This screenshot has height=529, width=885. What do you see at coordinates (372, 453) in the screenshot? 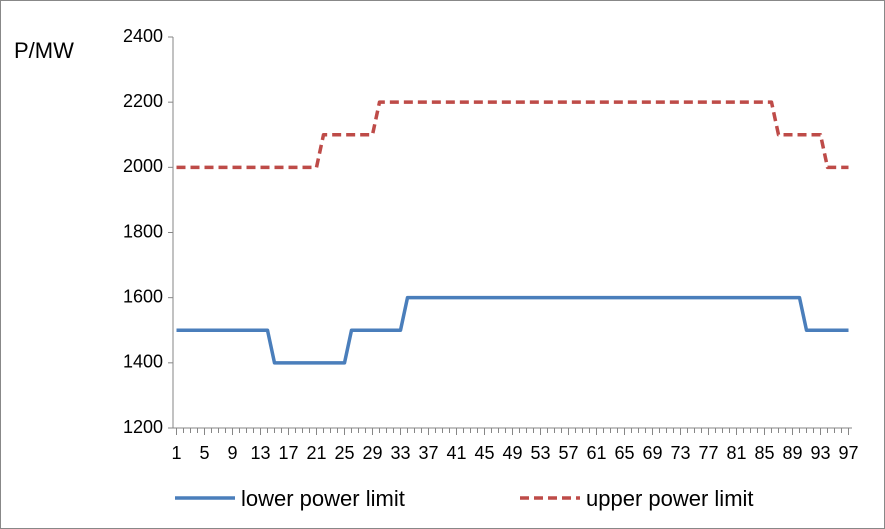
I see `x-tick-label: 29` at bounding box center [372, 453].